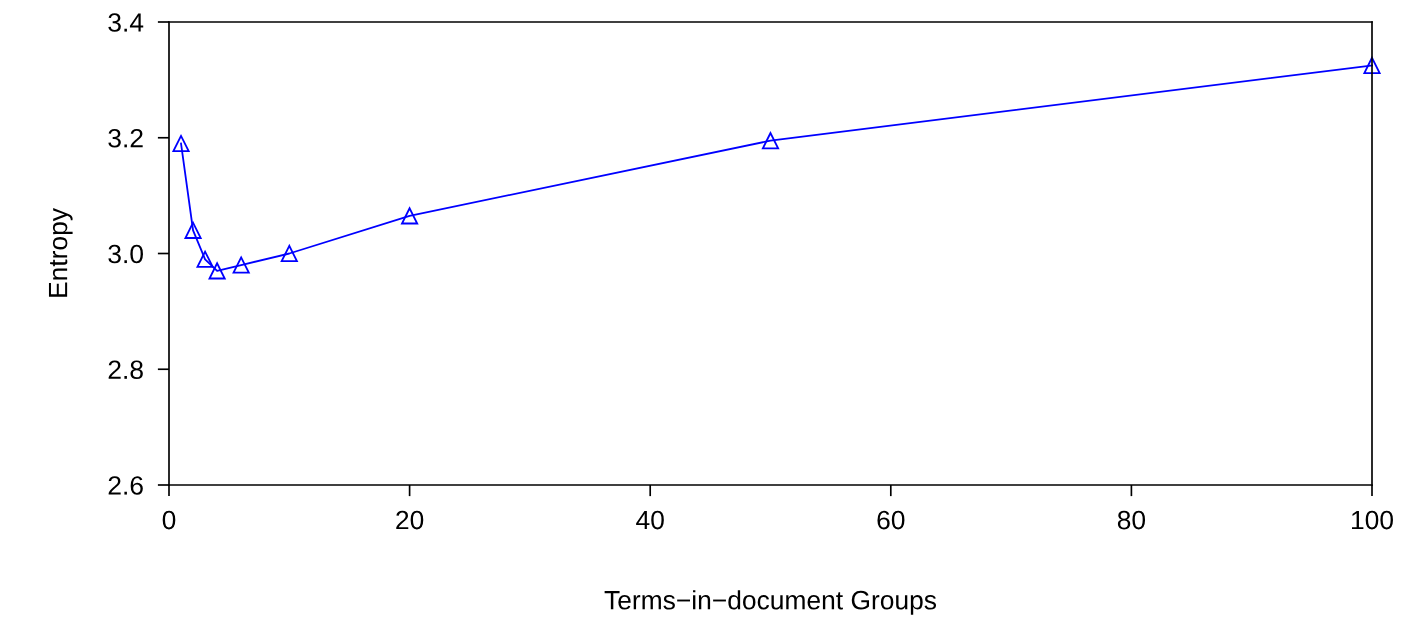  I want to click on x-tick-label: 80, so click(1131, 520).